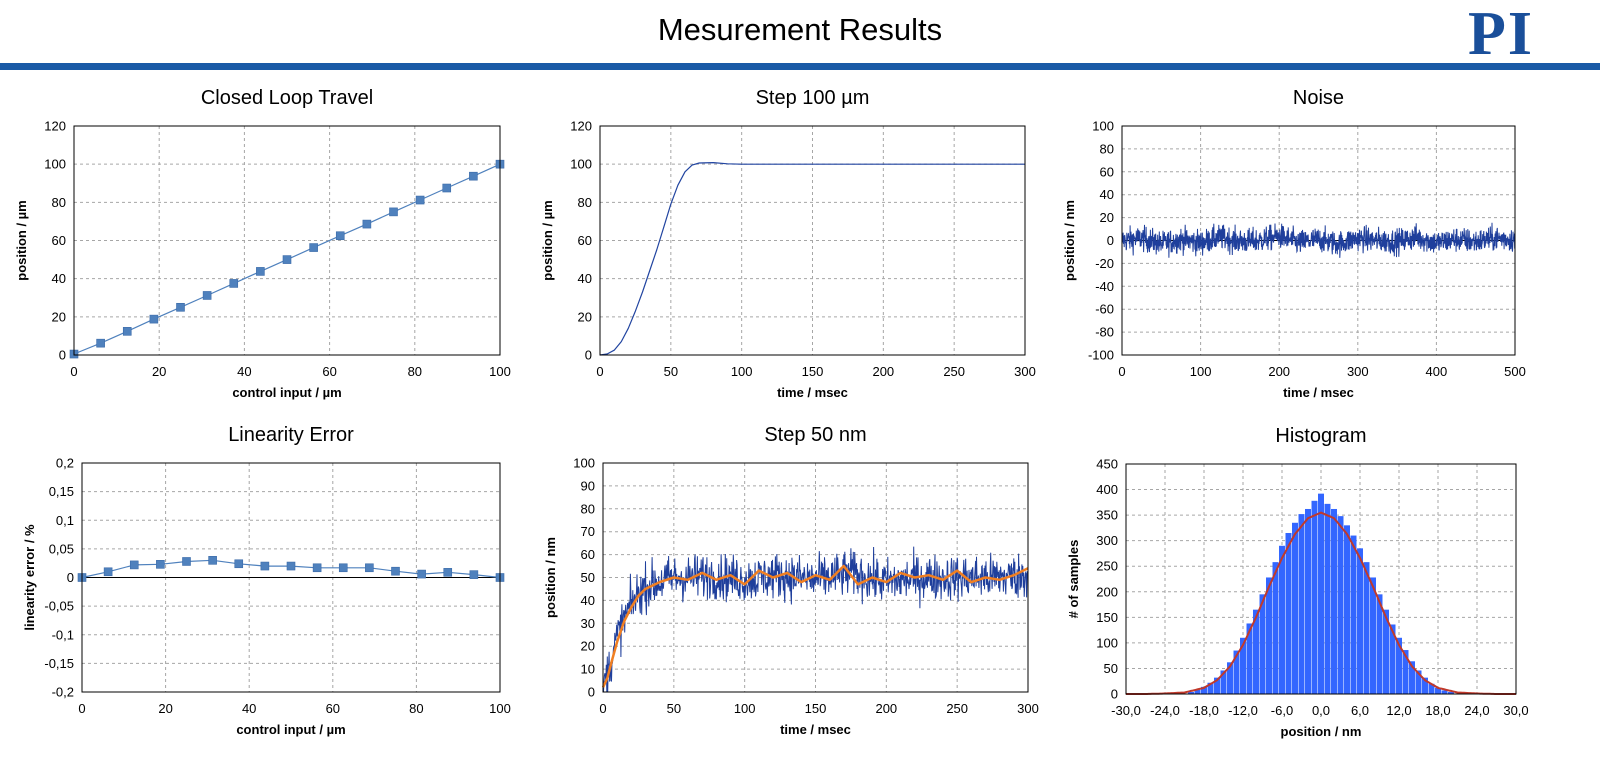 This screenshot has width=1600, height=776. What do you see at coordinates (244, 371) in the screenshot?
I see `chart-0-x-tick-label: 40` at bounding box center [244, 371].